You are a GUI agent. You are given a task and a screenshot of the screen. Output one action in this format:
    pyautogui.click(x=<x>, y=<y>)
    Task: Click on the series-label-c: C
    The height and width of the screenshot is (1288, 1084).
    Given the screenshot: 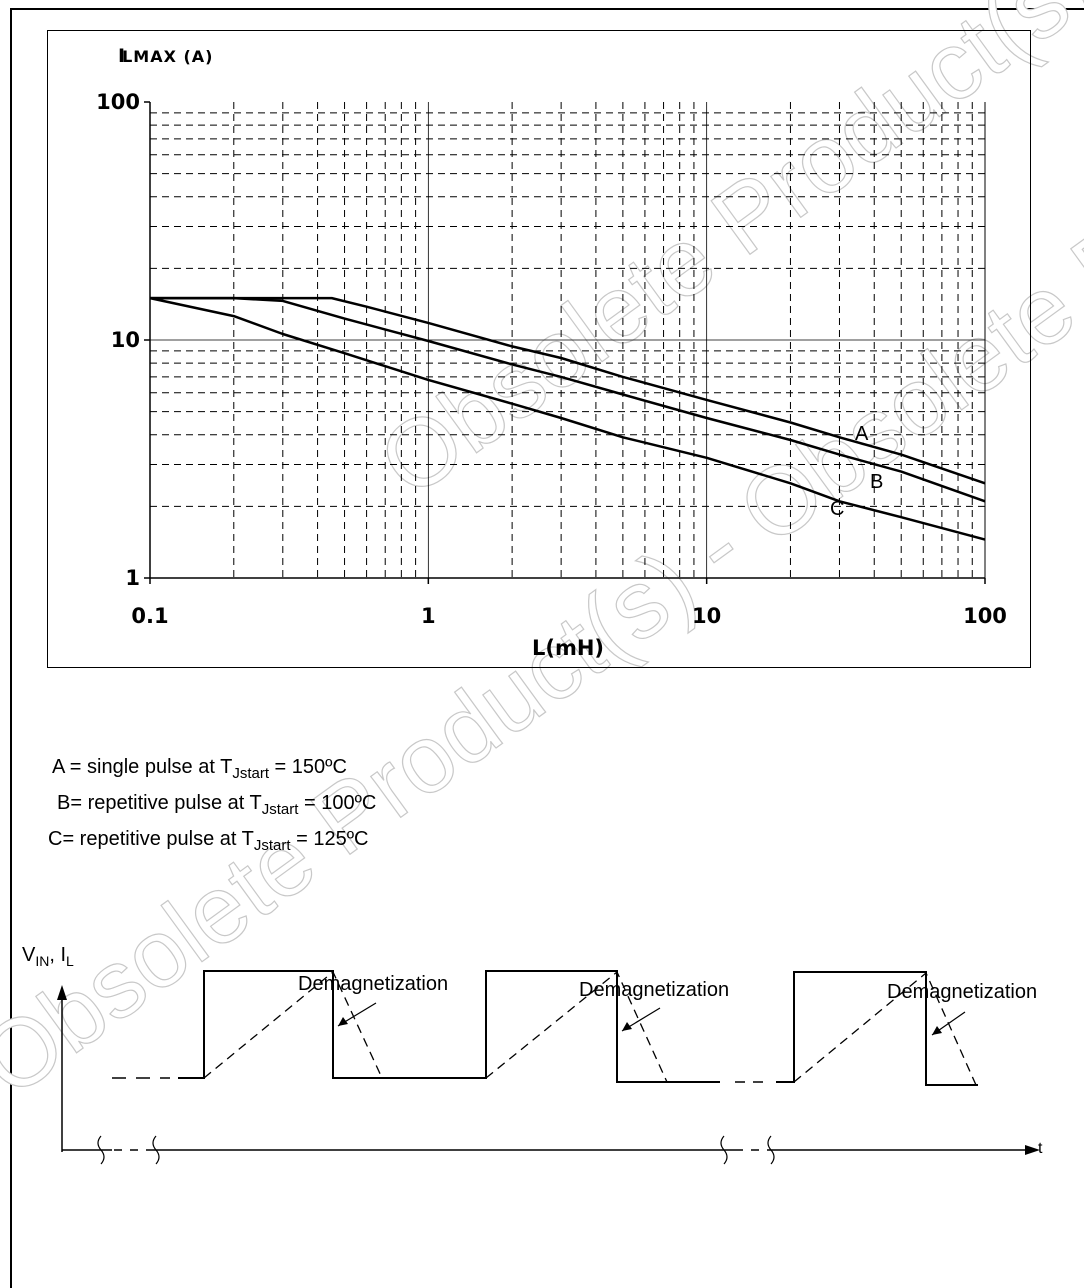 What is the action you would take?
    pyautogui.click(x=837, y=509)
    